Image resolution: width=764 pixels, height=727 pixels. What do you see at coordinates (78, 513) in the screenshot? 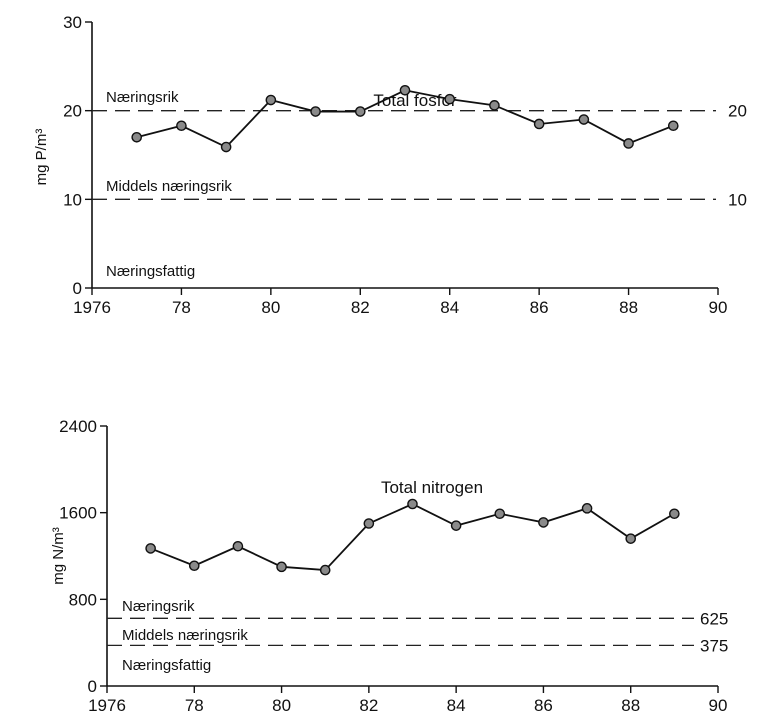
I see `y-tick-label: 1600` at bounding box center [78, 513].